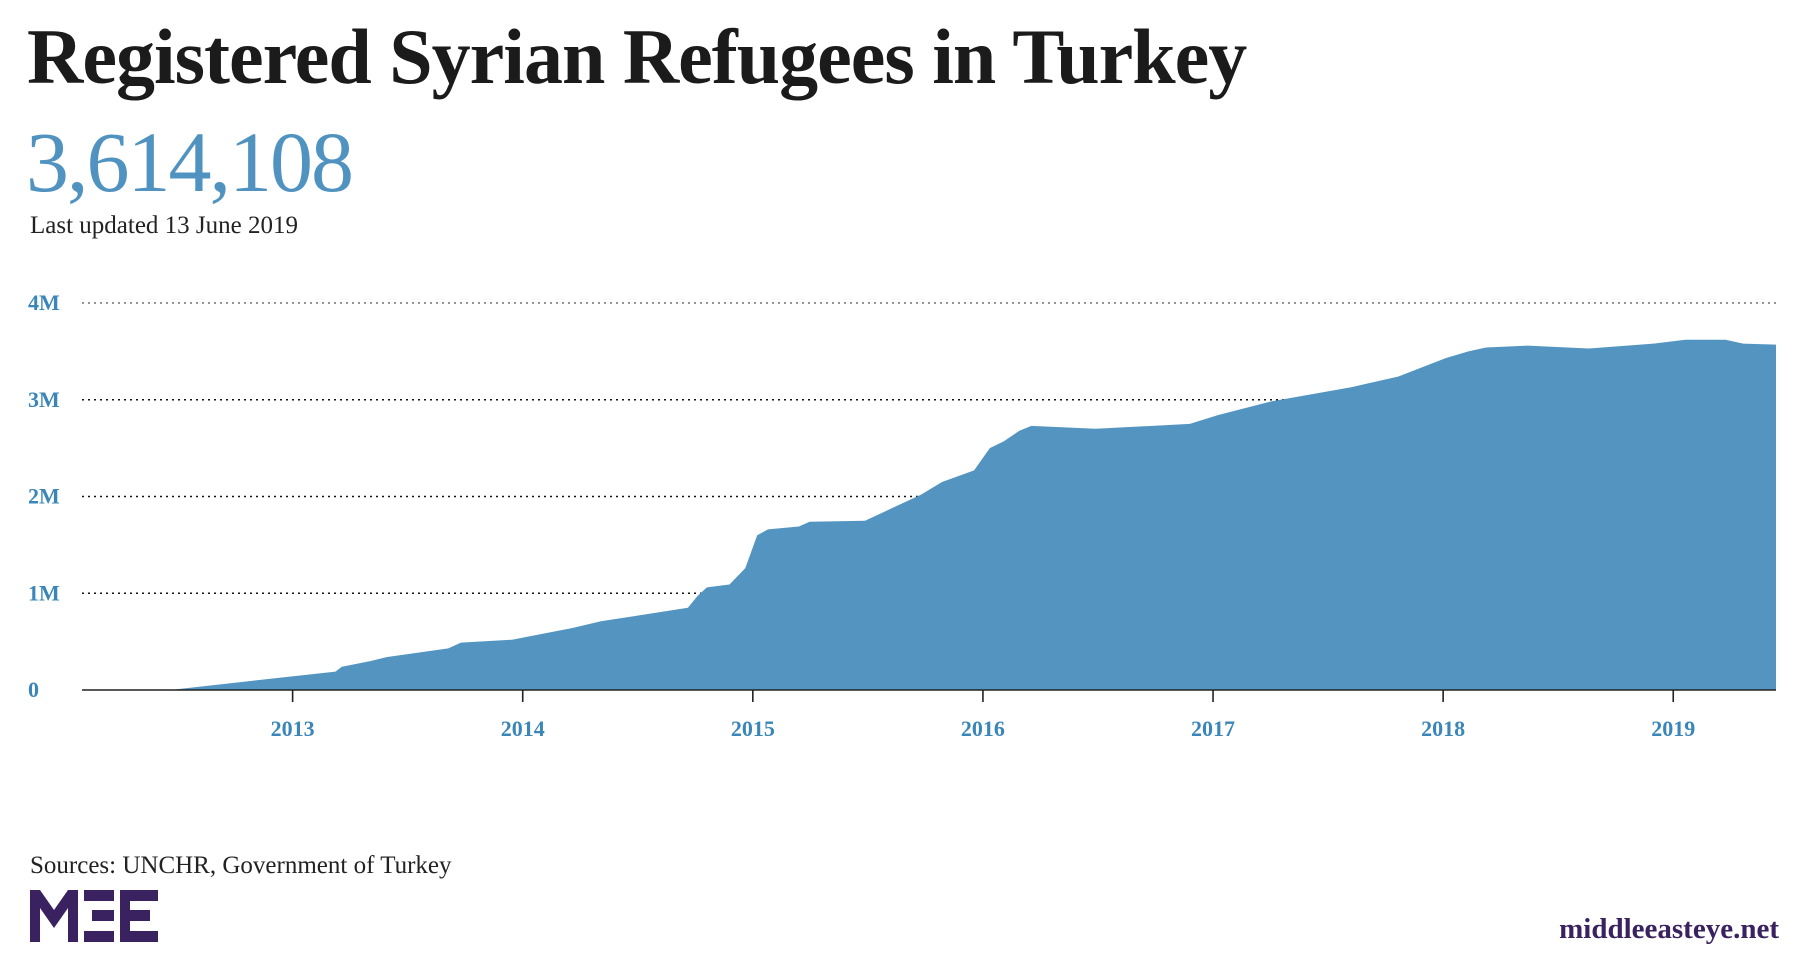 This screenshot has width=1805, height=979. Describe the element at coordinates (1443, 728) in the screenshot. I see `x-tick-label: 2018` at that location.